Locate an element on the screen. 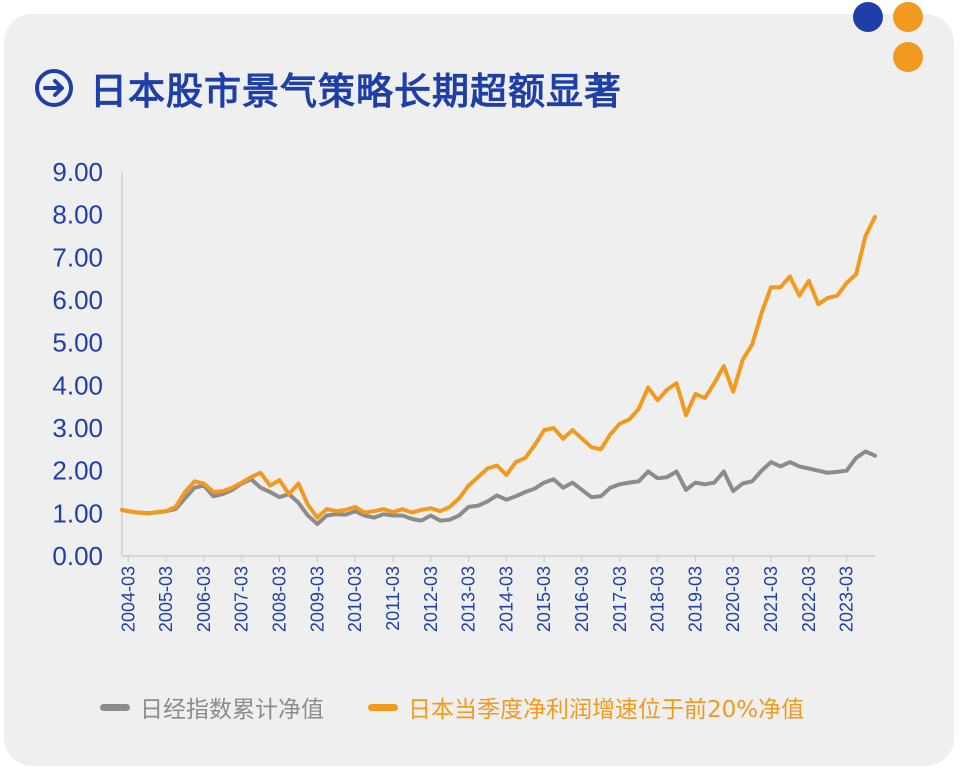 This screenshot has width=960, height=774. x-tick-label: 2017-03 is located at coordinates (620, 599).